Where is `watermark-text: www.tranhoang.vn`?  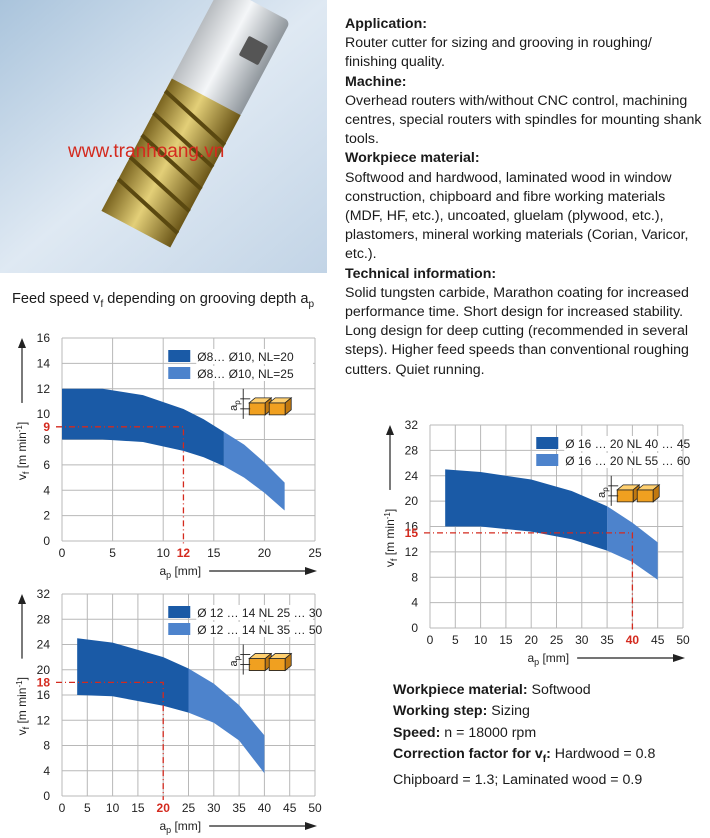 watermark-text: www.tranhoang.vn is located at coordinates (146, 151).